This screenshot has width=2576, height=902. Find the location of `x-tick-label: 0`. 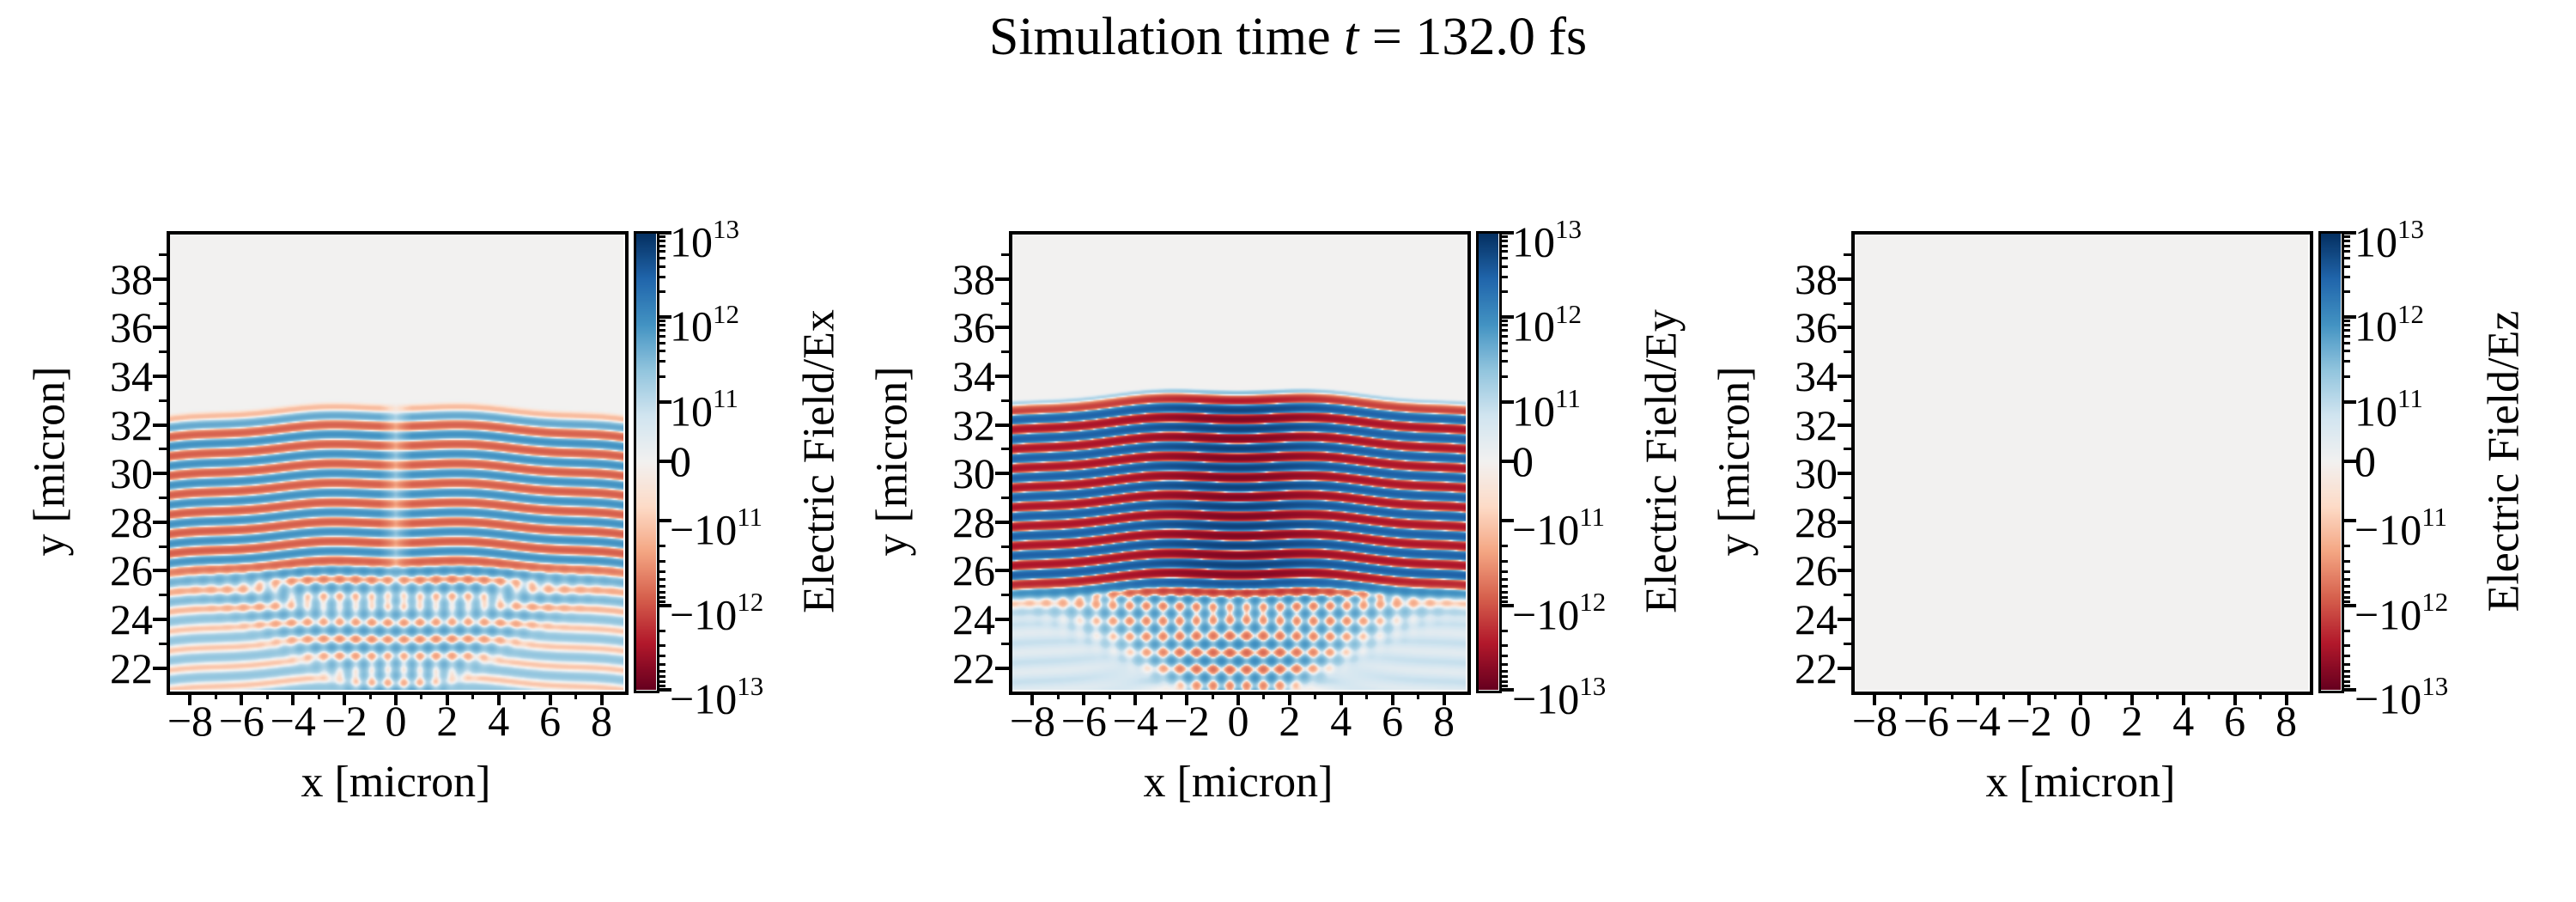

x-tick-label: 0 is located at coordinates (2080, 721).